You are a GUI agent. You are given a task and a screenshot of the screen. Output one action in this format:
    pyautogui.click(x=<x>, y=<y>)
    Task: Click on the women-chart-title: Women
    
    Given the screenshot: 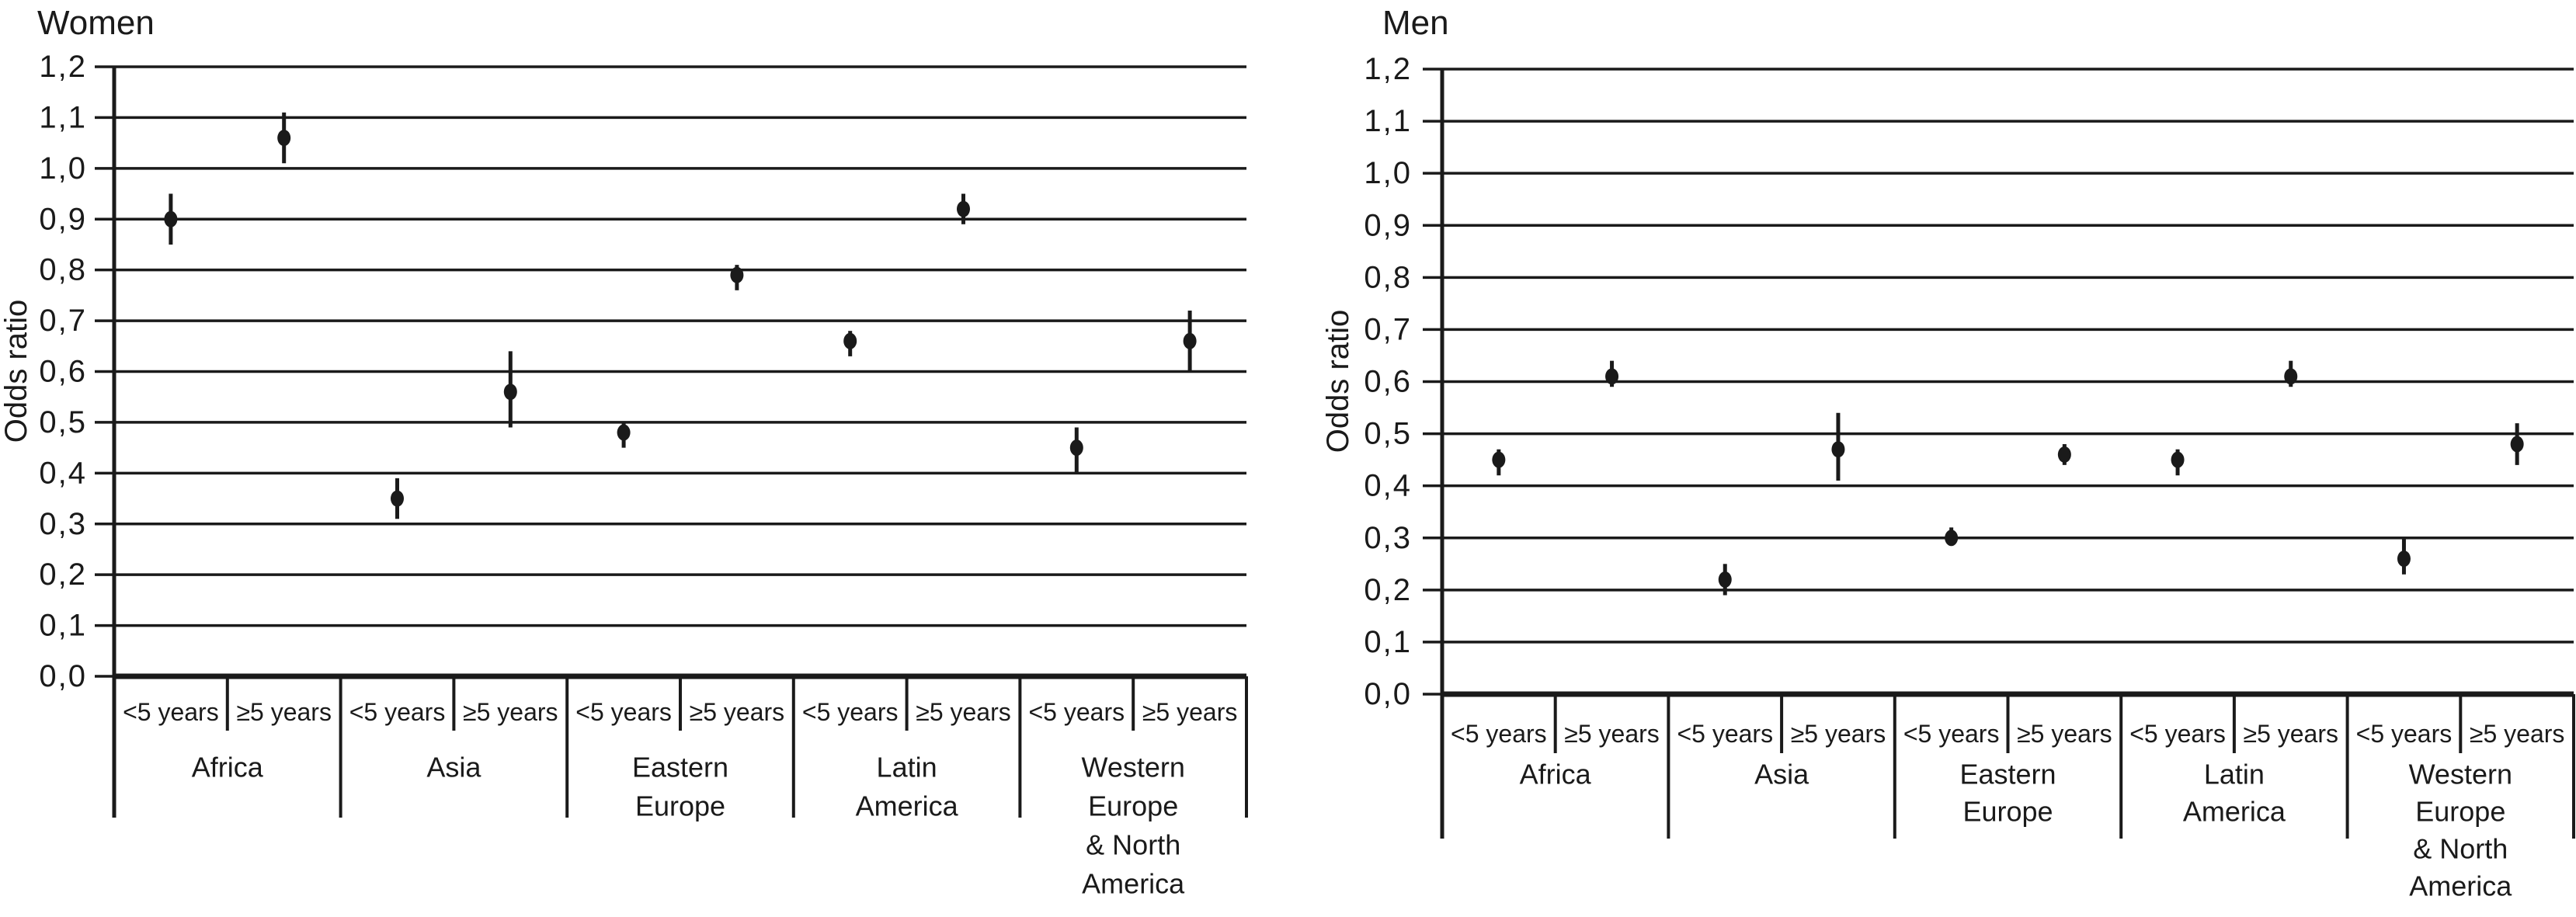 What is the action you would take?
    pyautogui.click(x=96, y=23)
    